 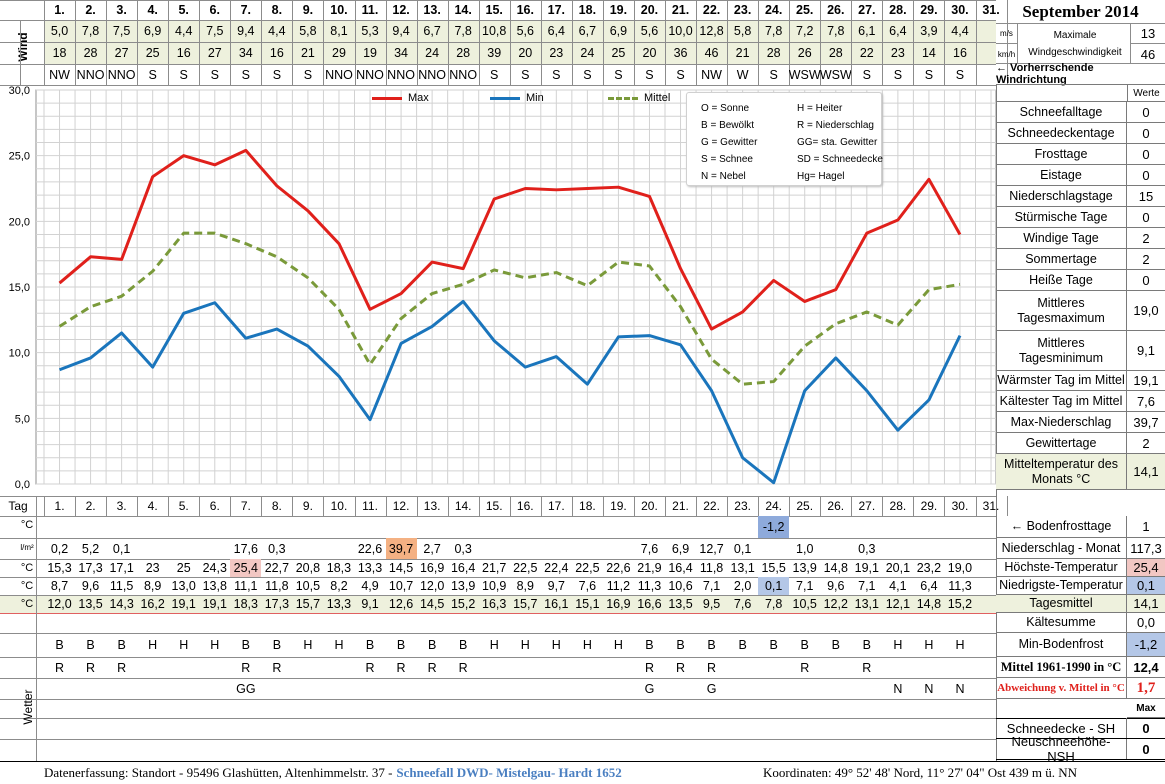 I want to click on wind-ms-day-3: 7,5, so click(x=121, y=31).